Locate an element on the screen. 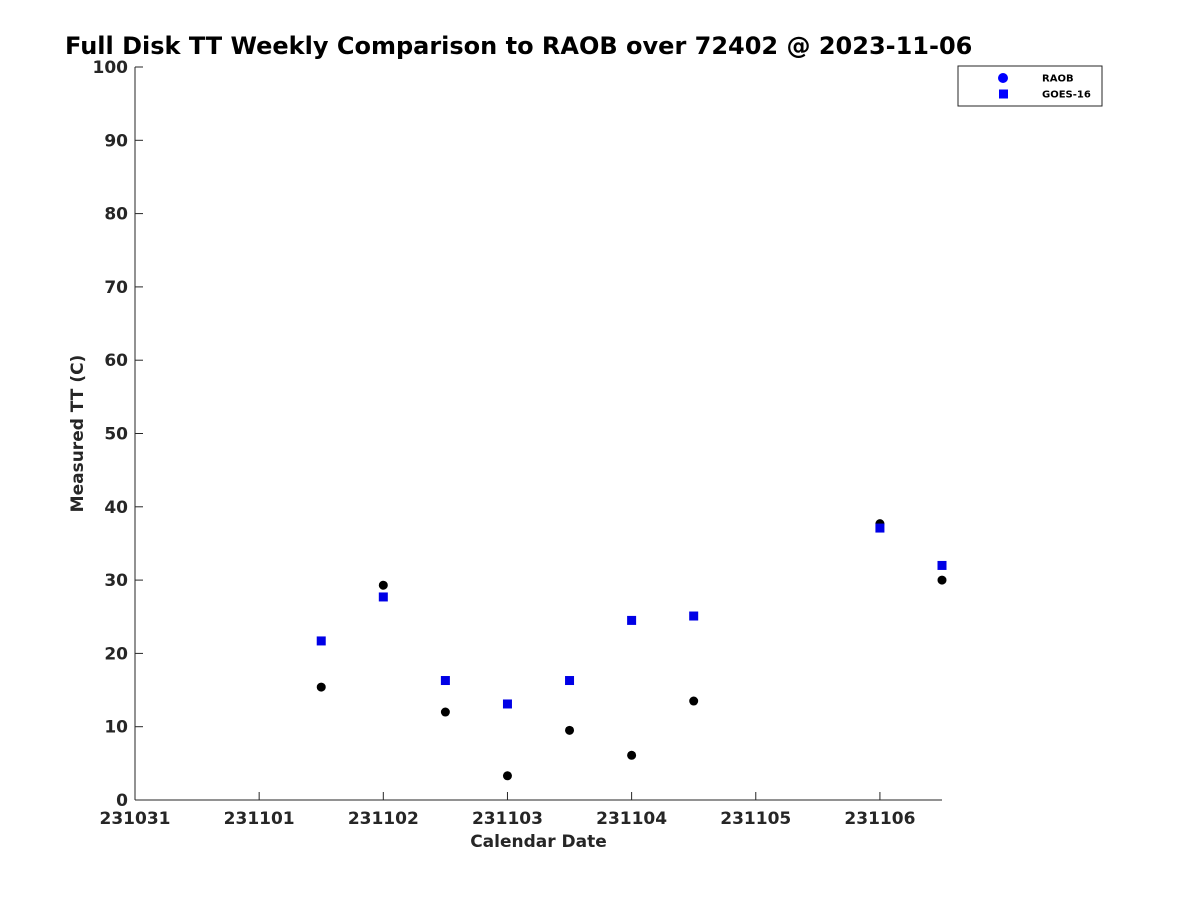  y-tick-label: 10 is located at coordinates (116, 728).